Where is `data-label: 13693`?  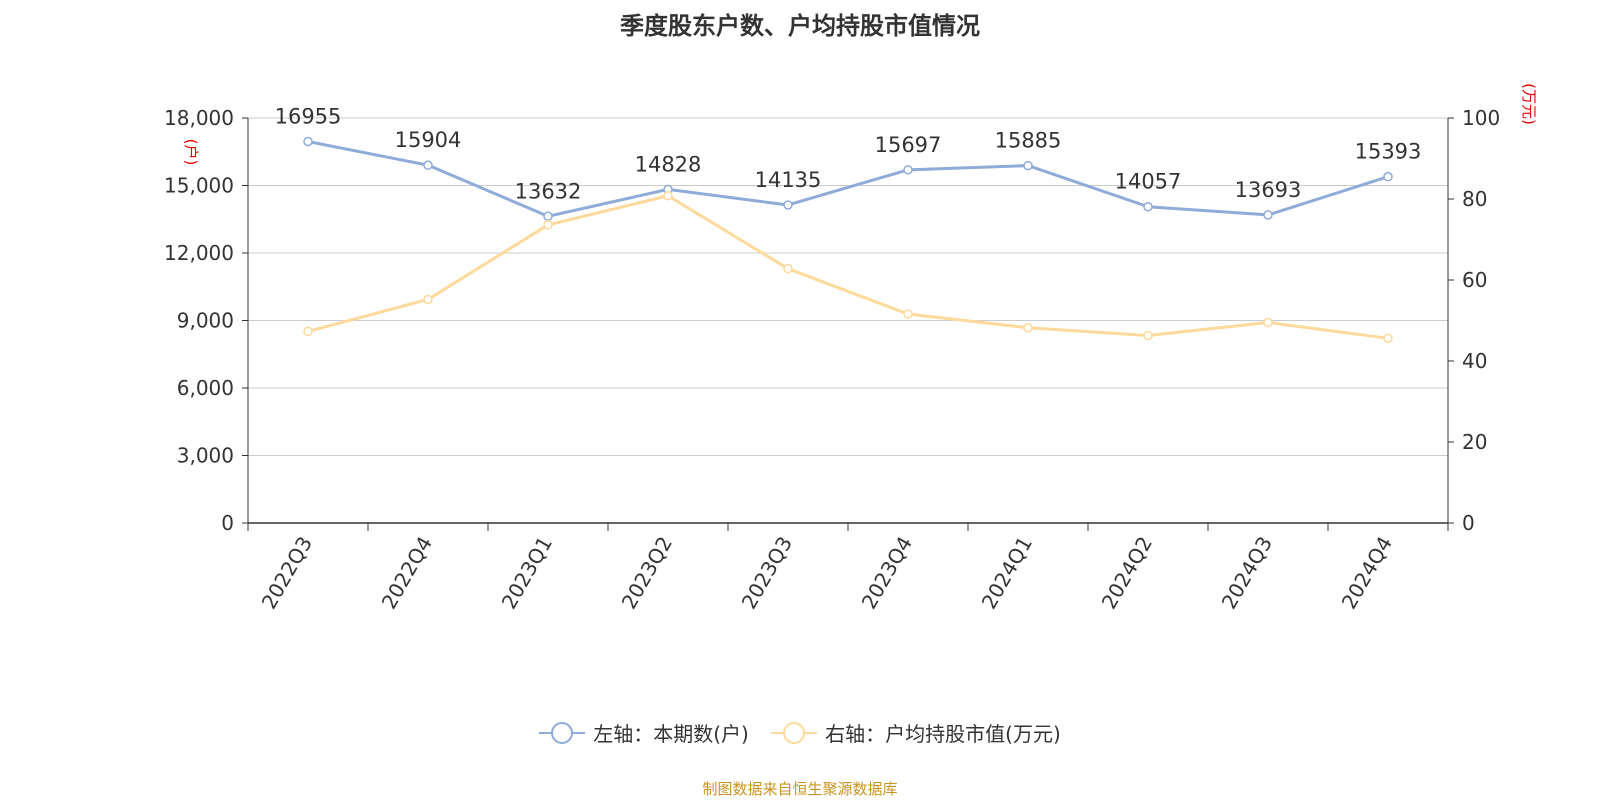
data-label: 13693 is located at coordinates (1268, 190).